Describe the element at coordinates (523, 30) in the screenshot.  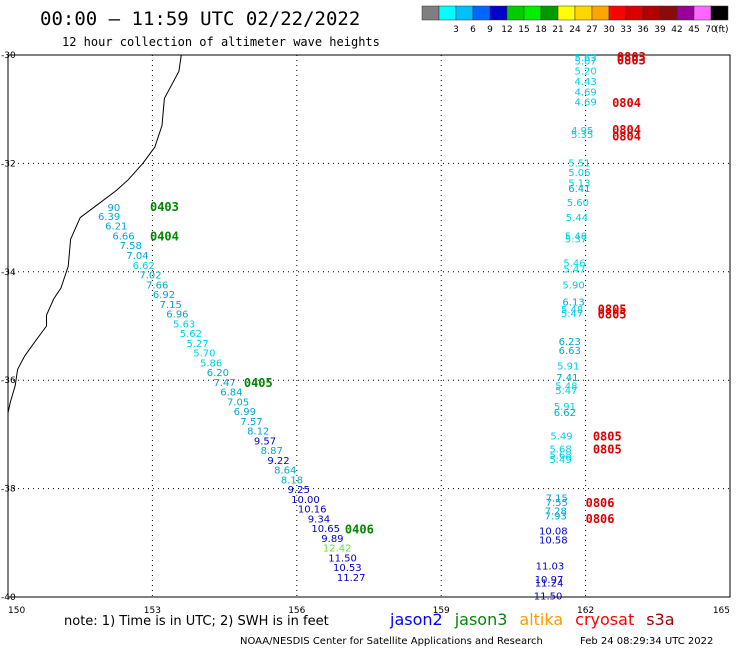
I see `colorbar-tick-label: 15` at that location.